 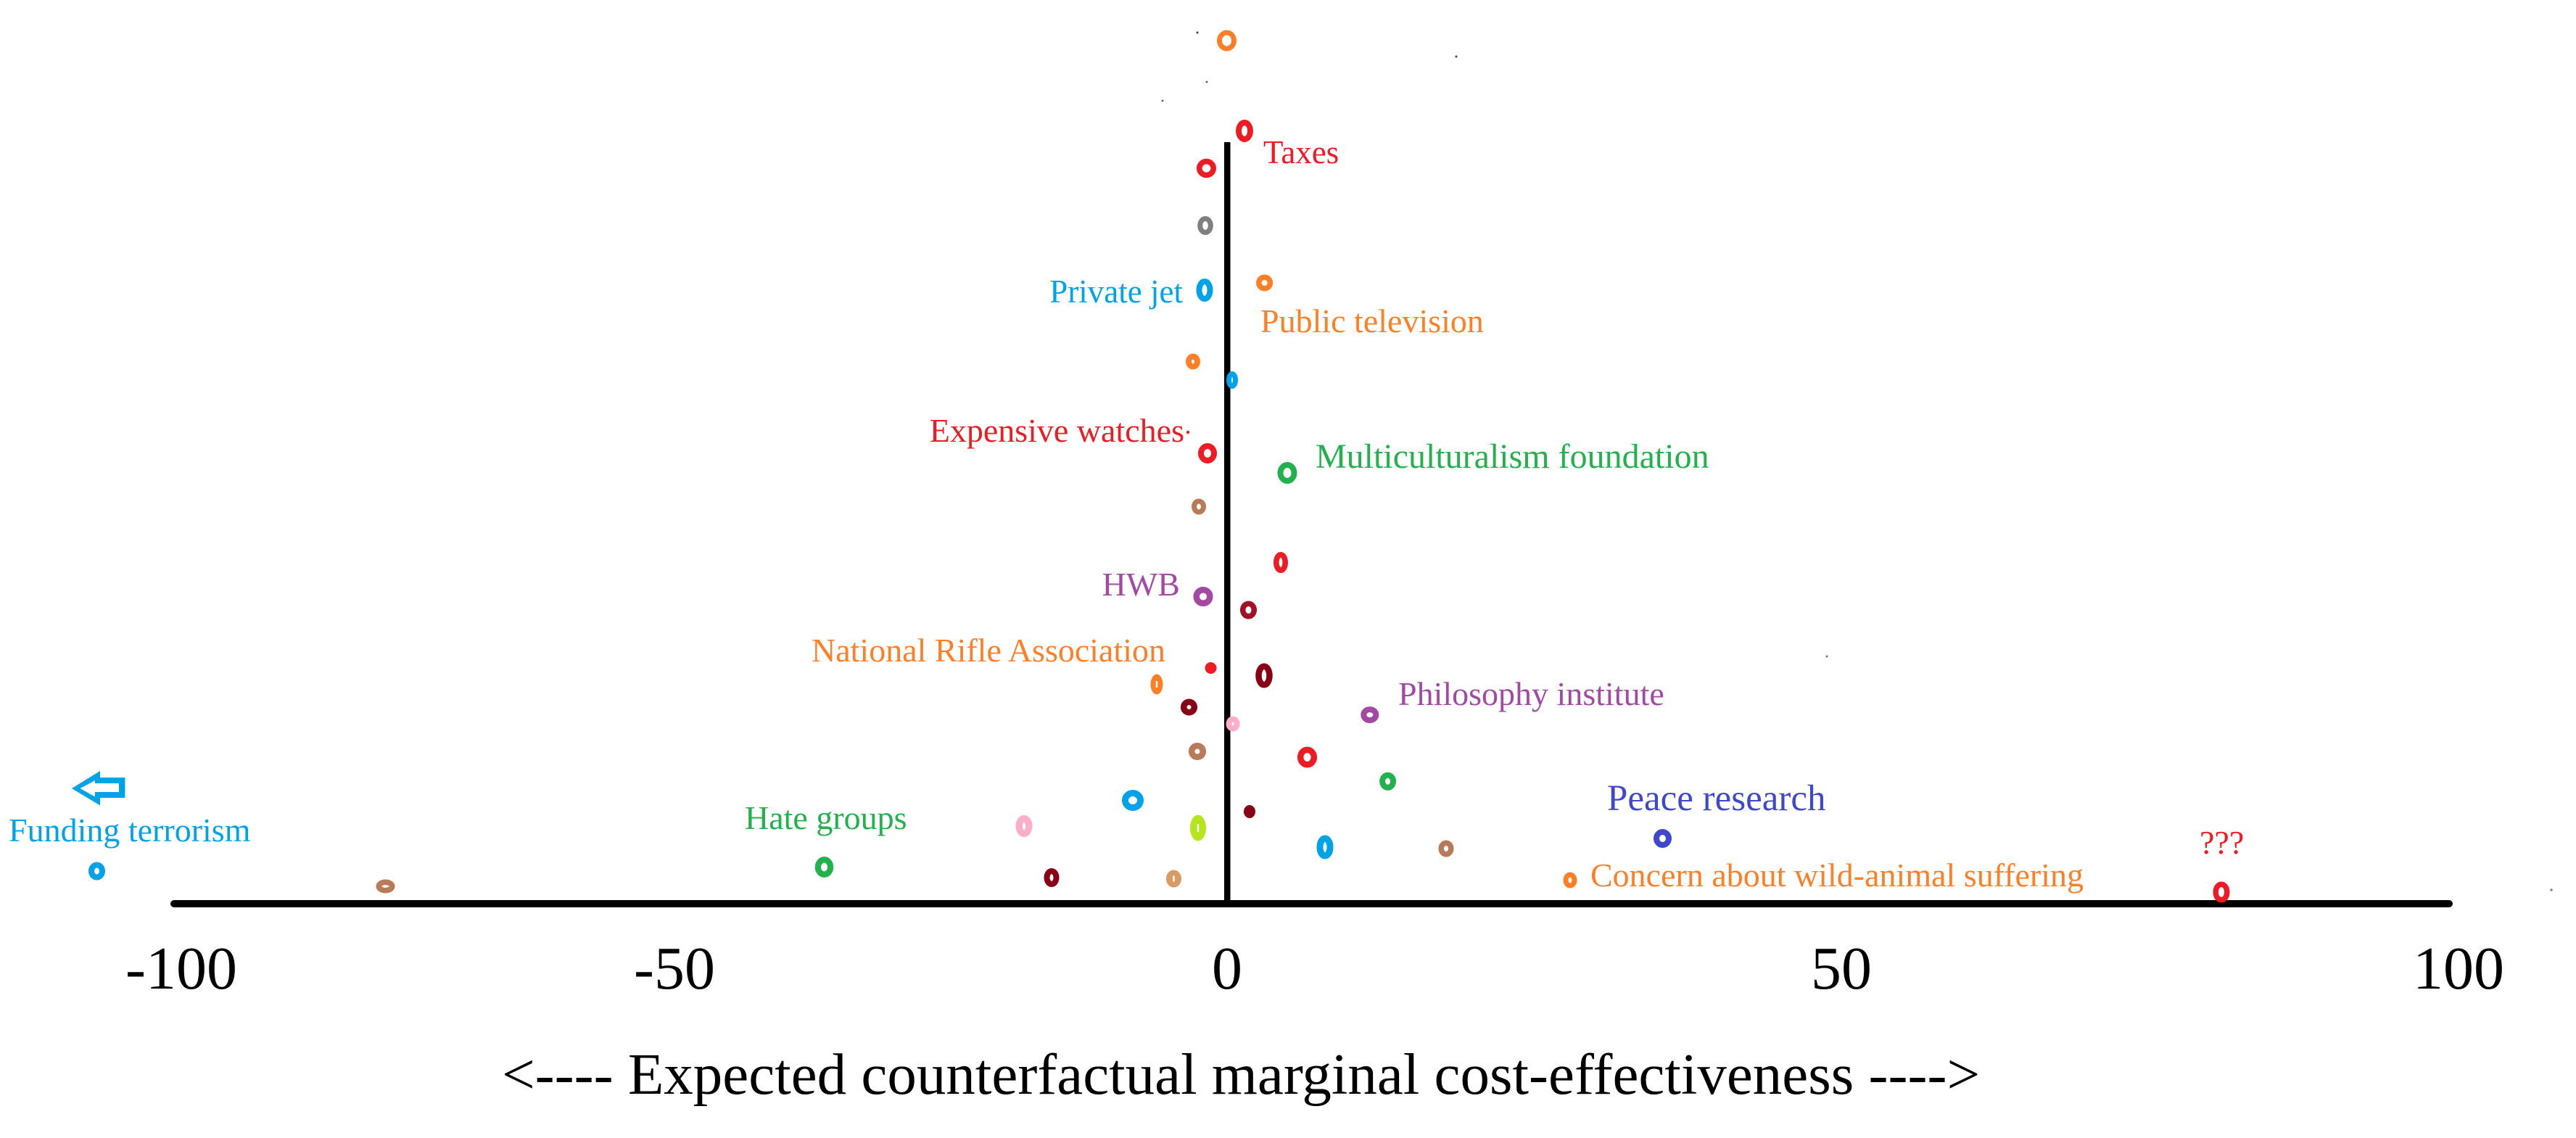 I want to click on svg-text: National Rifle Association, so click(x=988, y=650).